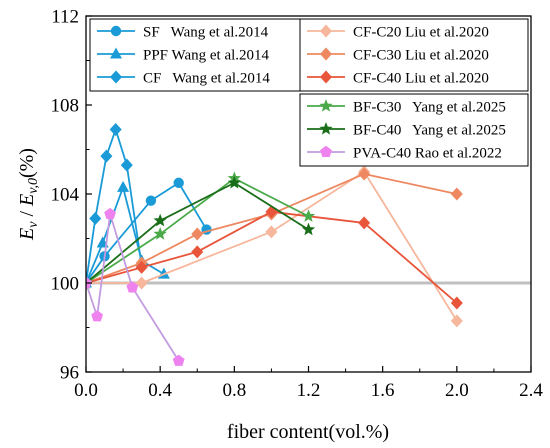 The height and width of the screenshot is (448, 550). I want to click on legend-label: CF-C30 Liu et al.2020, so click(421, 56).